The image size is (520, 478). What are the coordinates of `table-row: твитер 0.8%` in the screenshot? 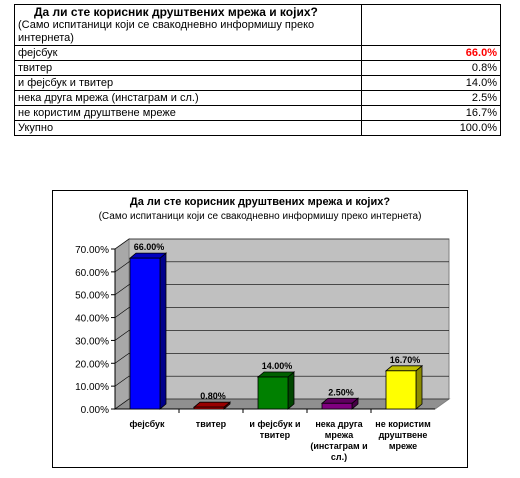 It's located at (257, 68).